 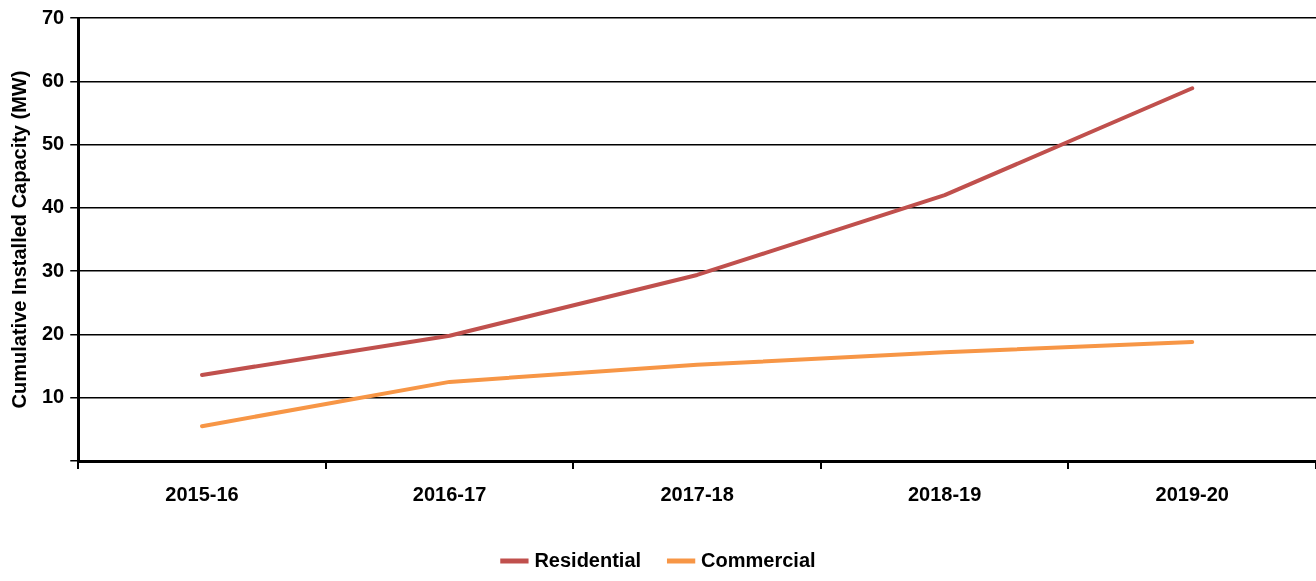 I want to click on x-tick-label: 2019-20, so click(x=1192, y=493).